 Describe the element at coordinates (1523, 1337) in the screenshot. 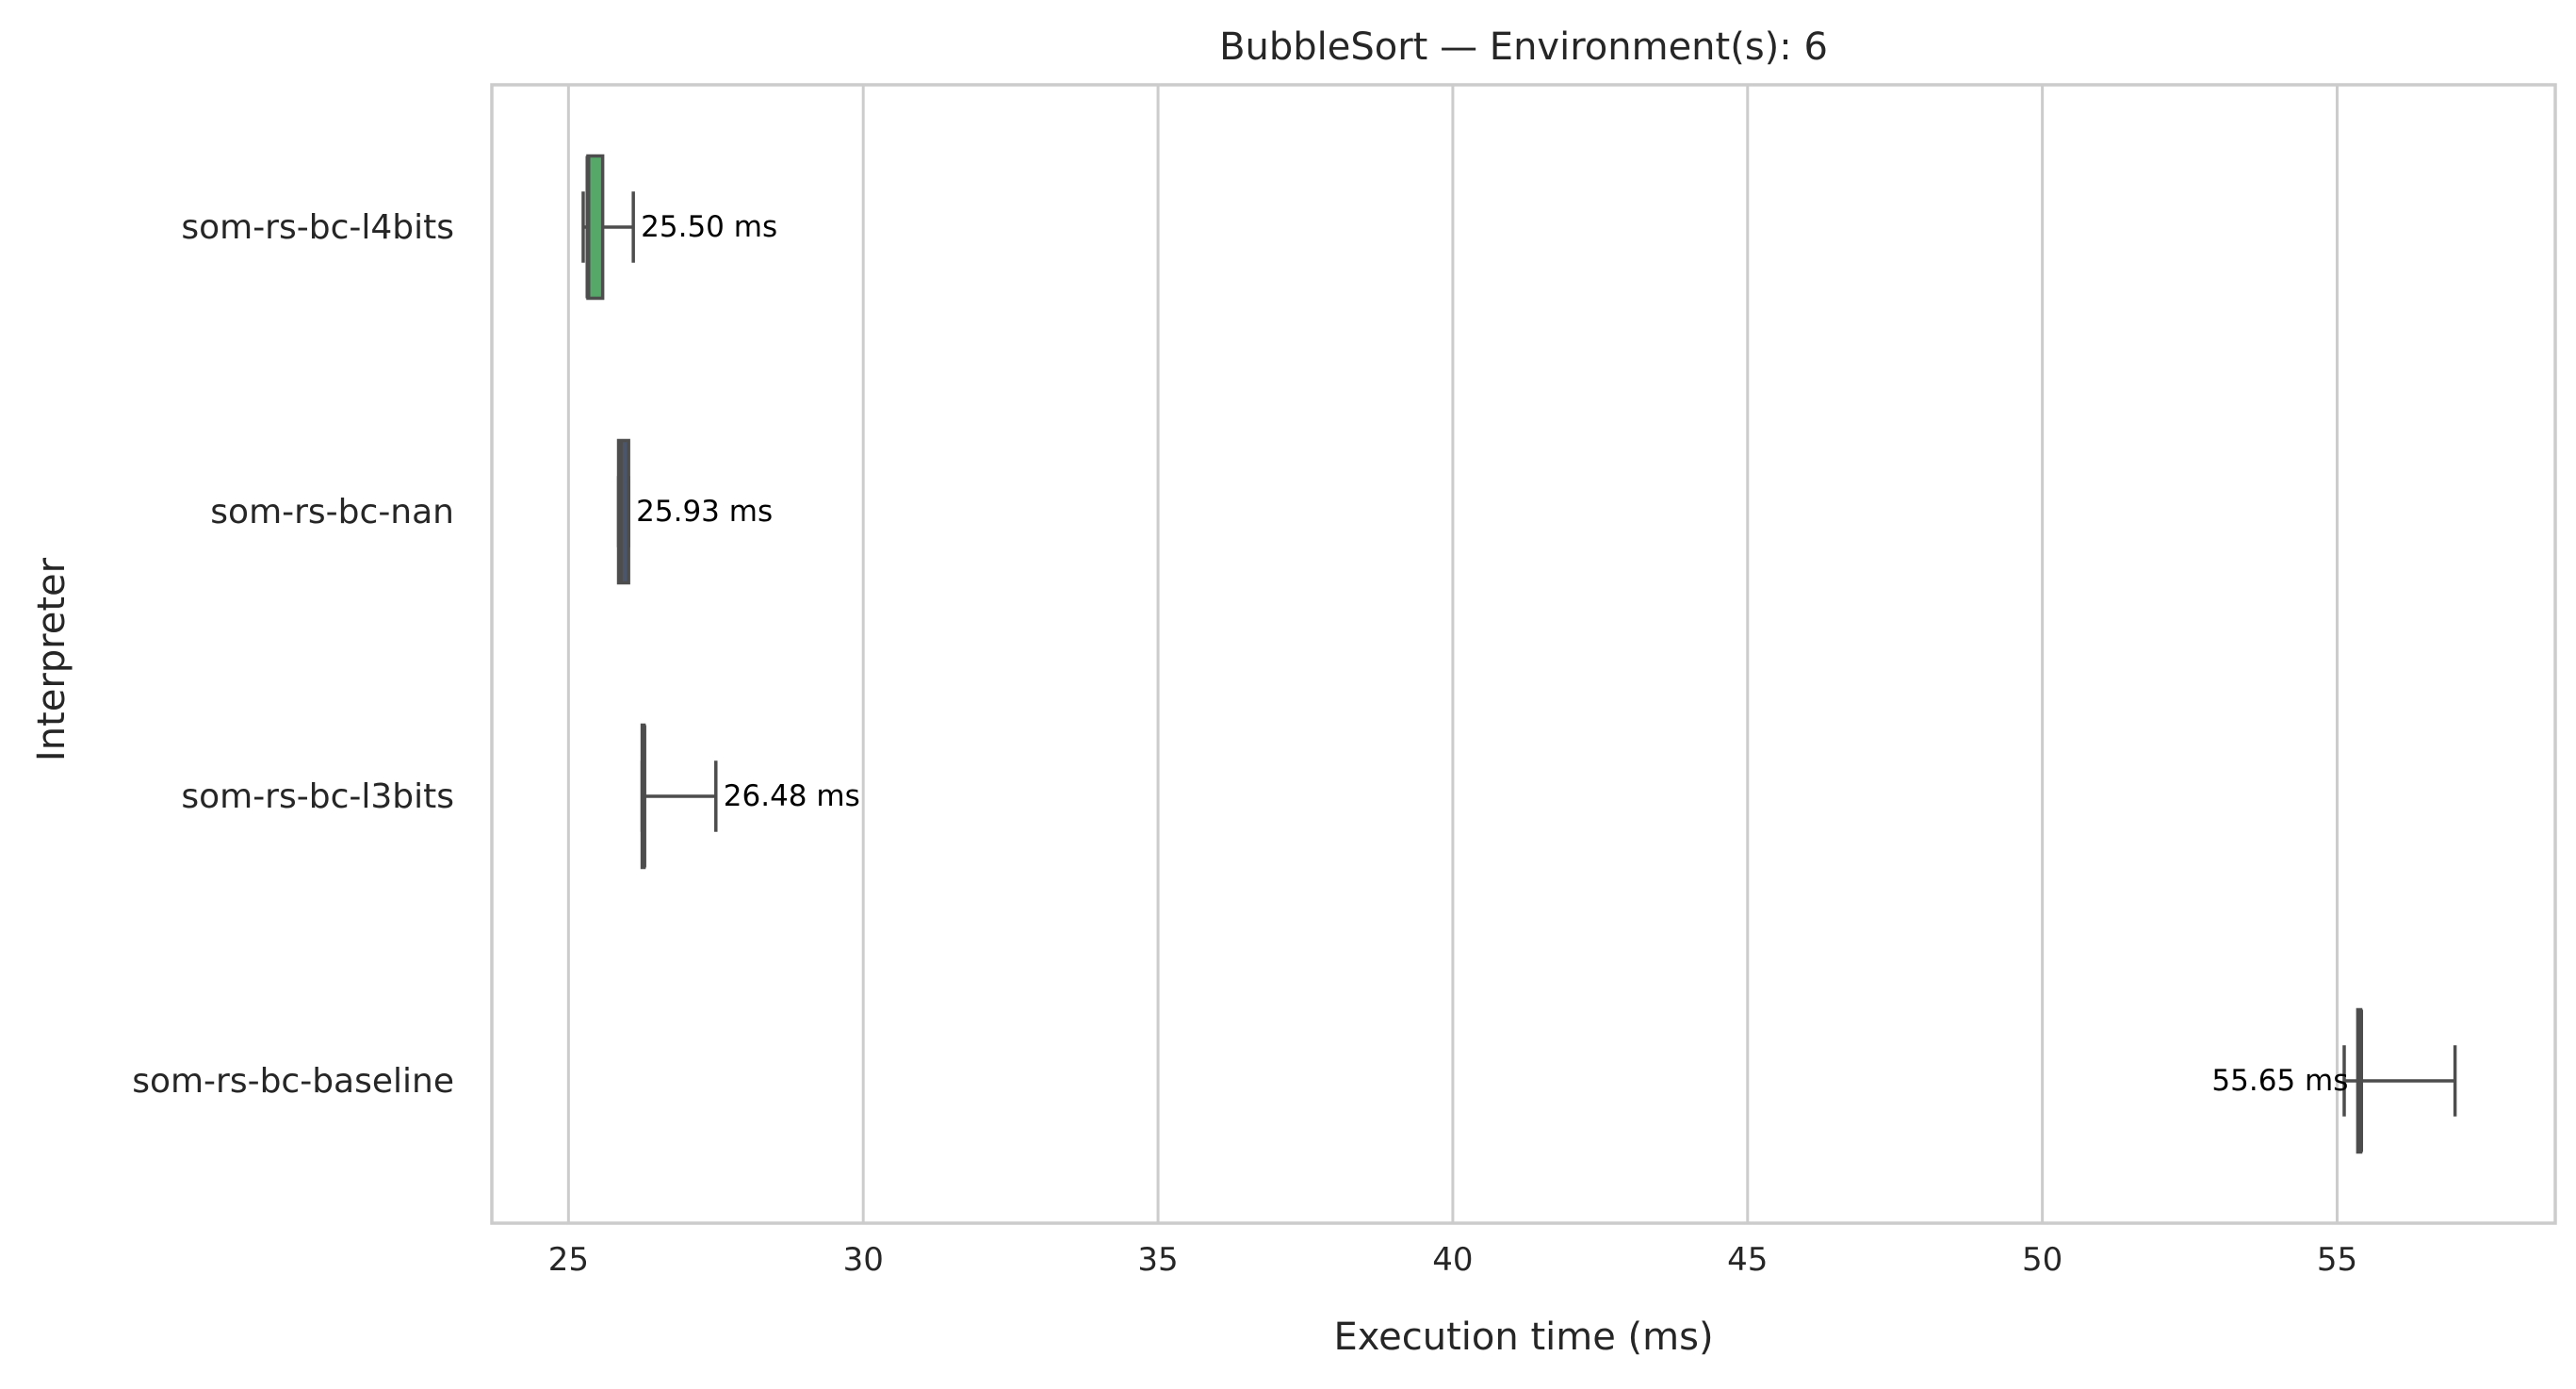

I see `x-axis-label: Execution time (ms)` at that location.